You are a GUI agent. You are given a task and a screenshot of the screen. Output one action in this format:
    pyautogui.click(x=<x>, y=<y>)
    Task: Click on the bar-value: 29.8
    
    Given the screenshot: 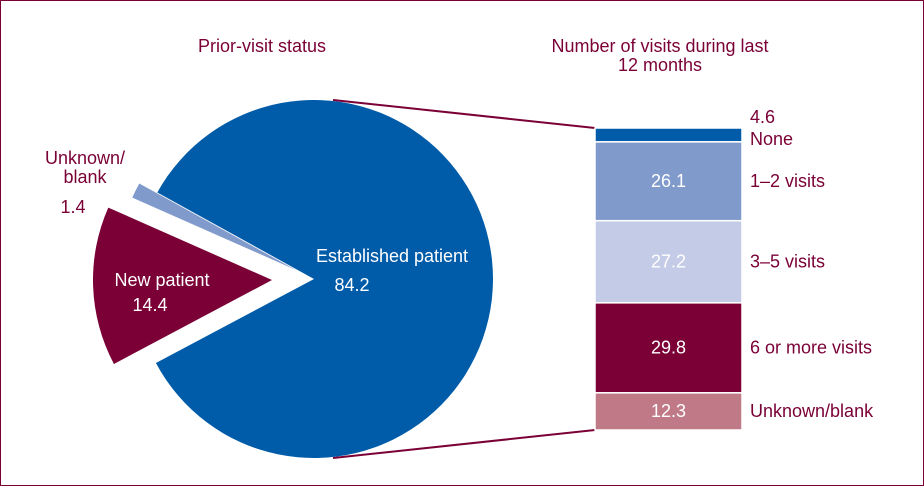 What is the action you would take?
    pyautogui.click(x=668, y=348)
    